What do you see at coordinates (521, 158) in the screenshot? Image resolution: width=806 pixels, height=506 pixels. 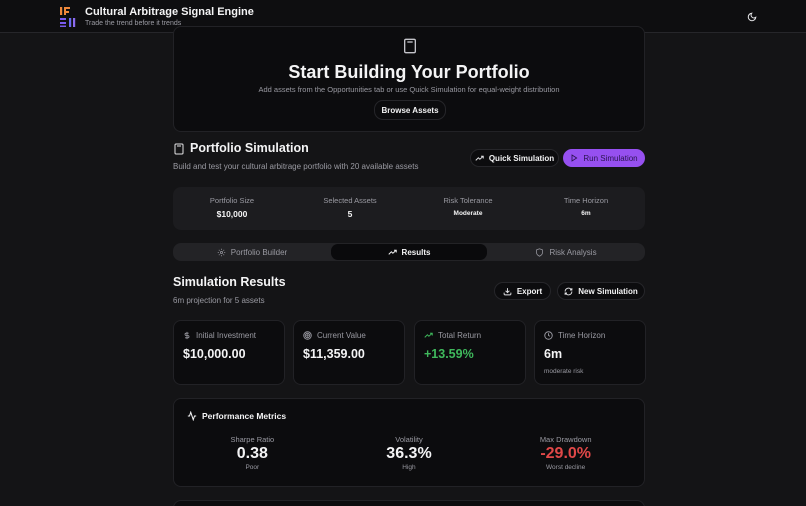 I see `quick-simulation-label: Quick Simulation` at bounding box center [521, 158].